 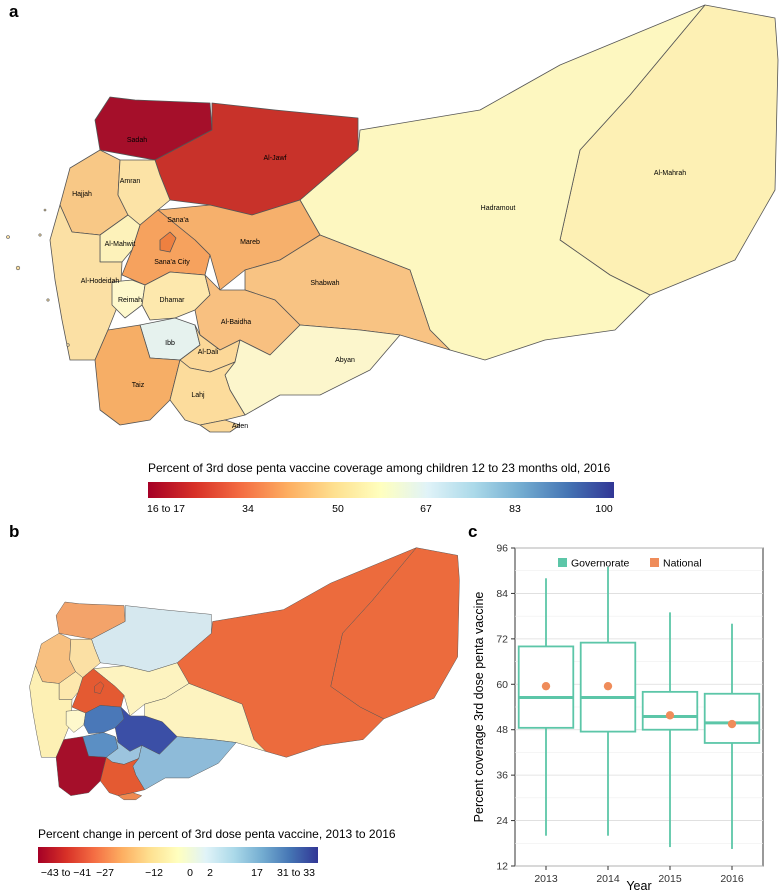 What do you see at coordinates (130, 181) in the screenshot?
I see `label-a-amran: Amran` at bounding box center [130, 181].